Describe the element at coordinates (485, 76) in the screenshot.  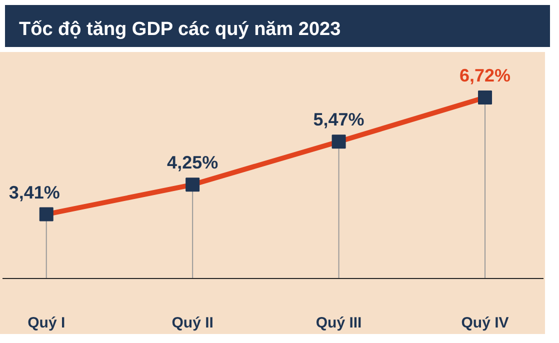
I see `data-label: 6,72%` at that location.